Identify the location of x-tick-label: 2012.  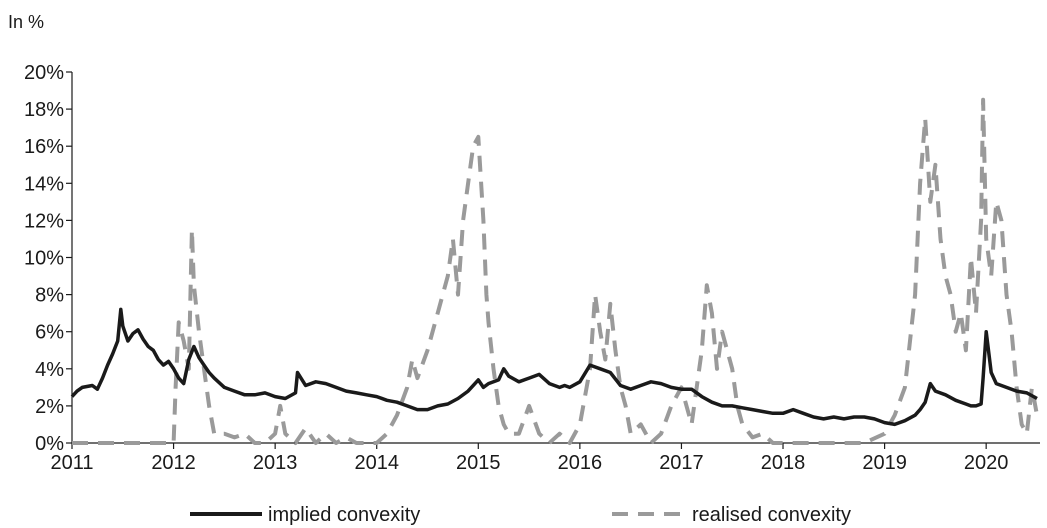
(173, 463).